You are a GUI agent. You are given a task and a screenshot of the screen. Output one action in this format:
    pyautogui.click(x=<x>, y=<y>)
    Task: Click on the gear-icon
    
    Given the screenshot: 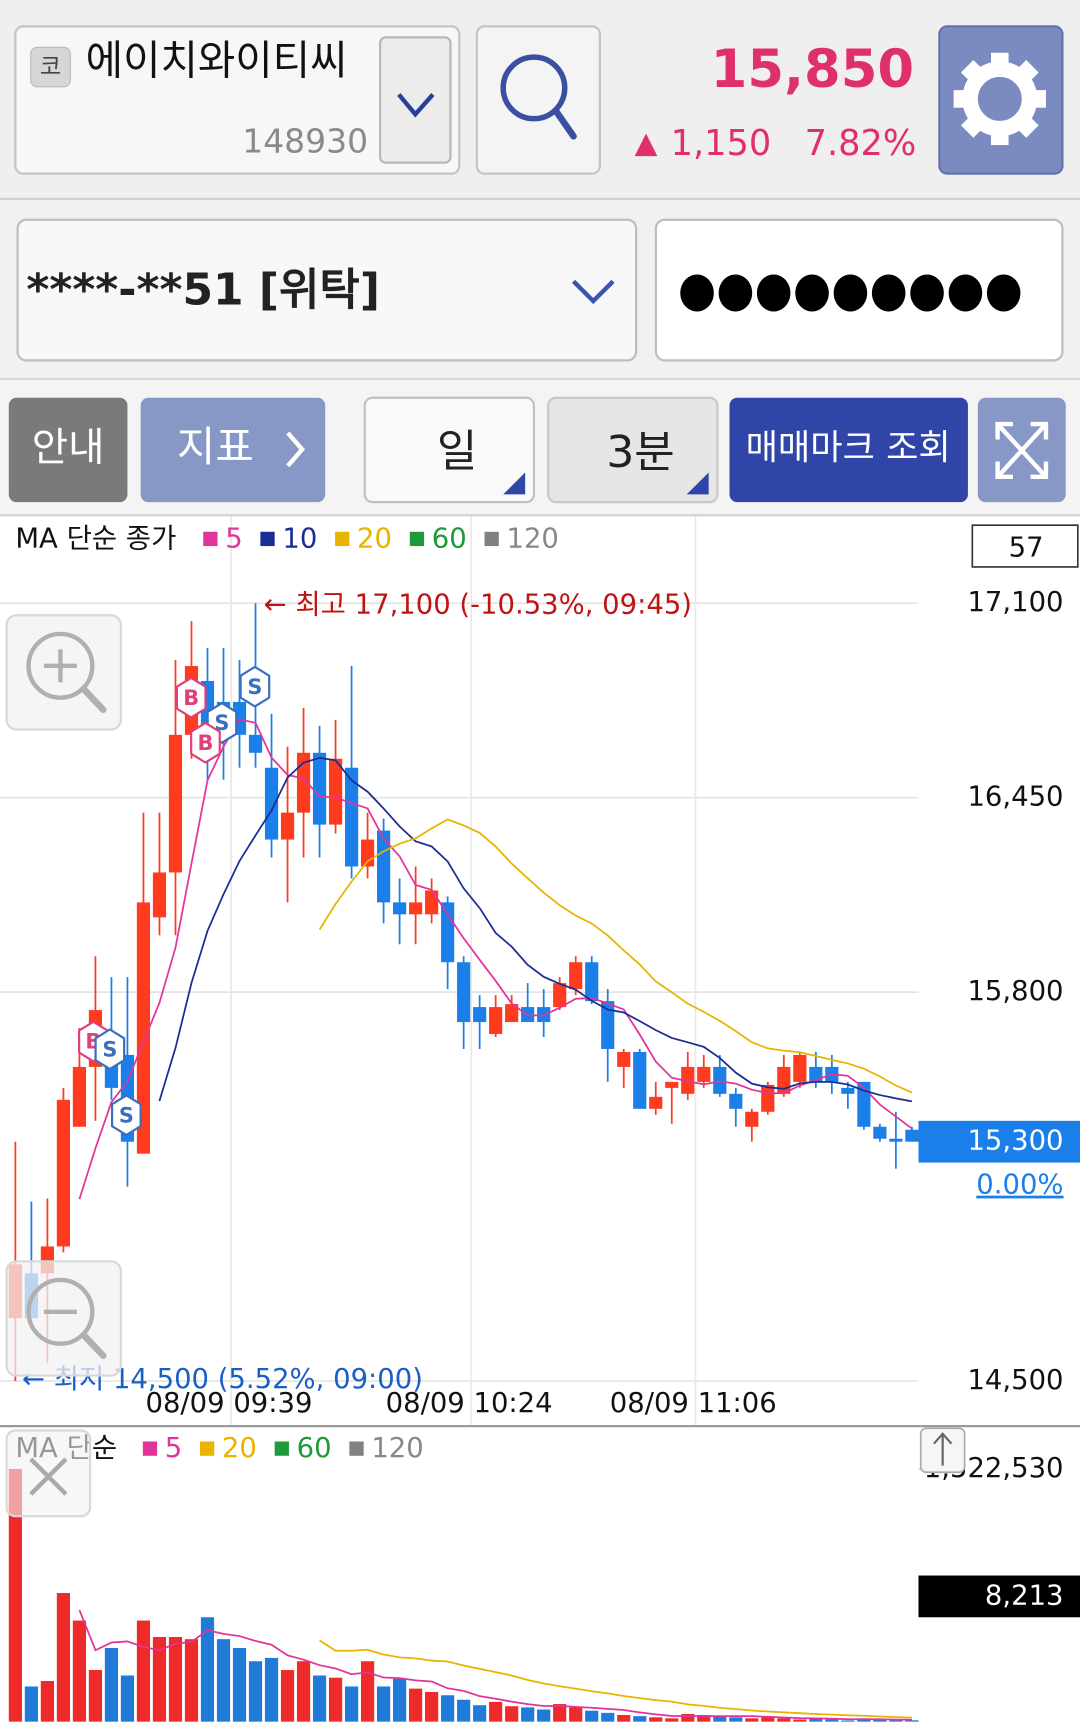 What is the action you would take?
    pyautogui.click(x=999, y=99)
    